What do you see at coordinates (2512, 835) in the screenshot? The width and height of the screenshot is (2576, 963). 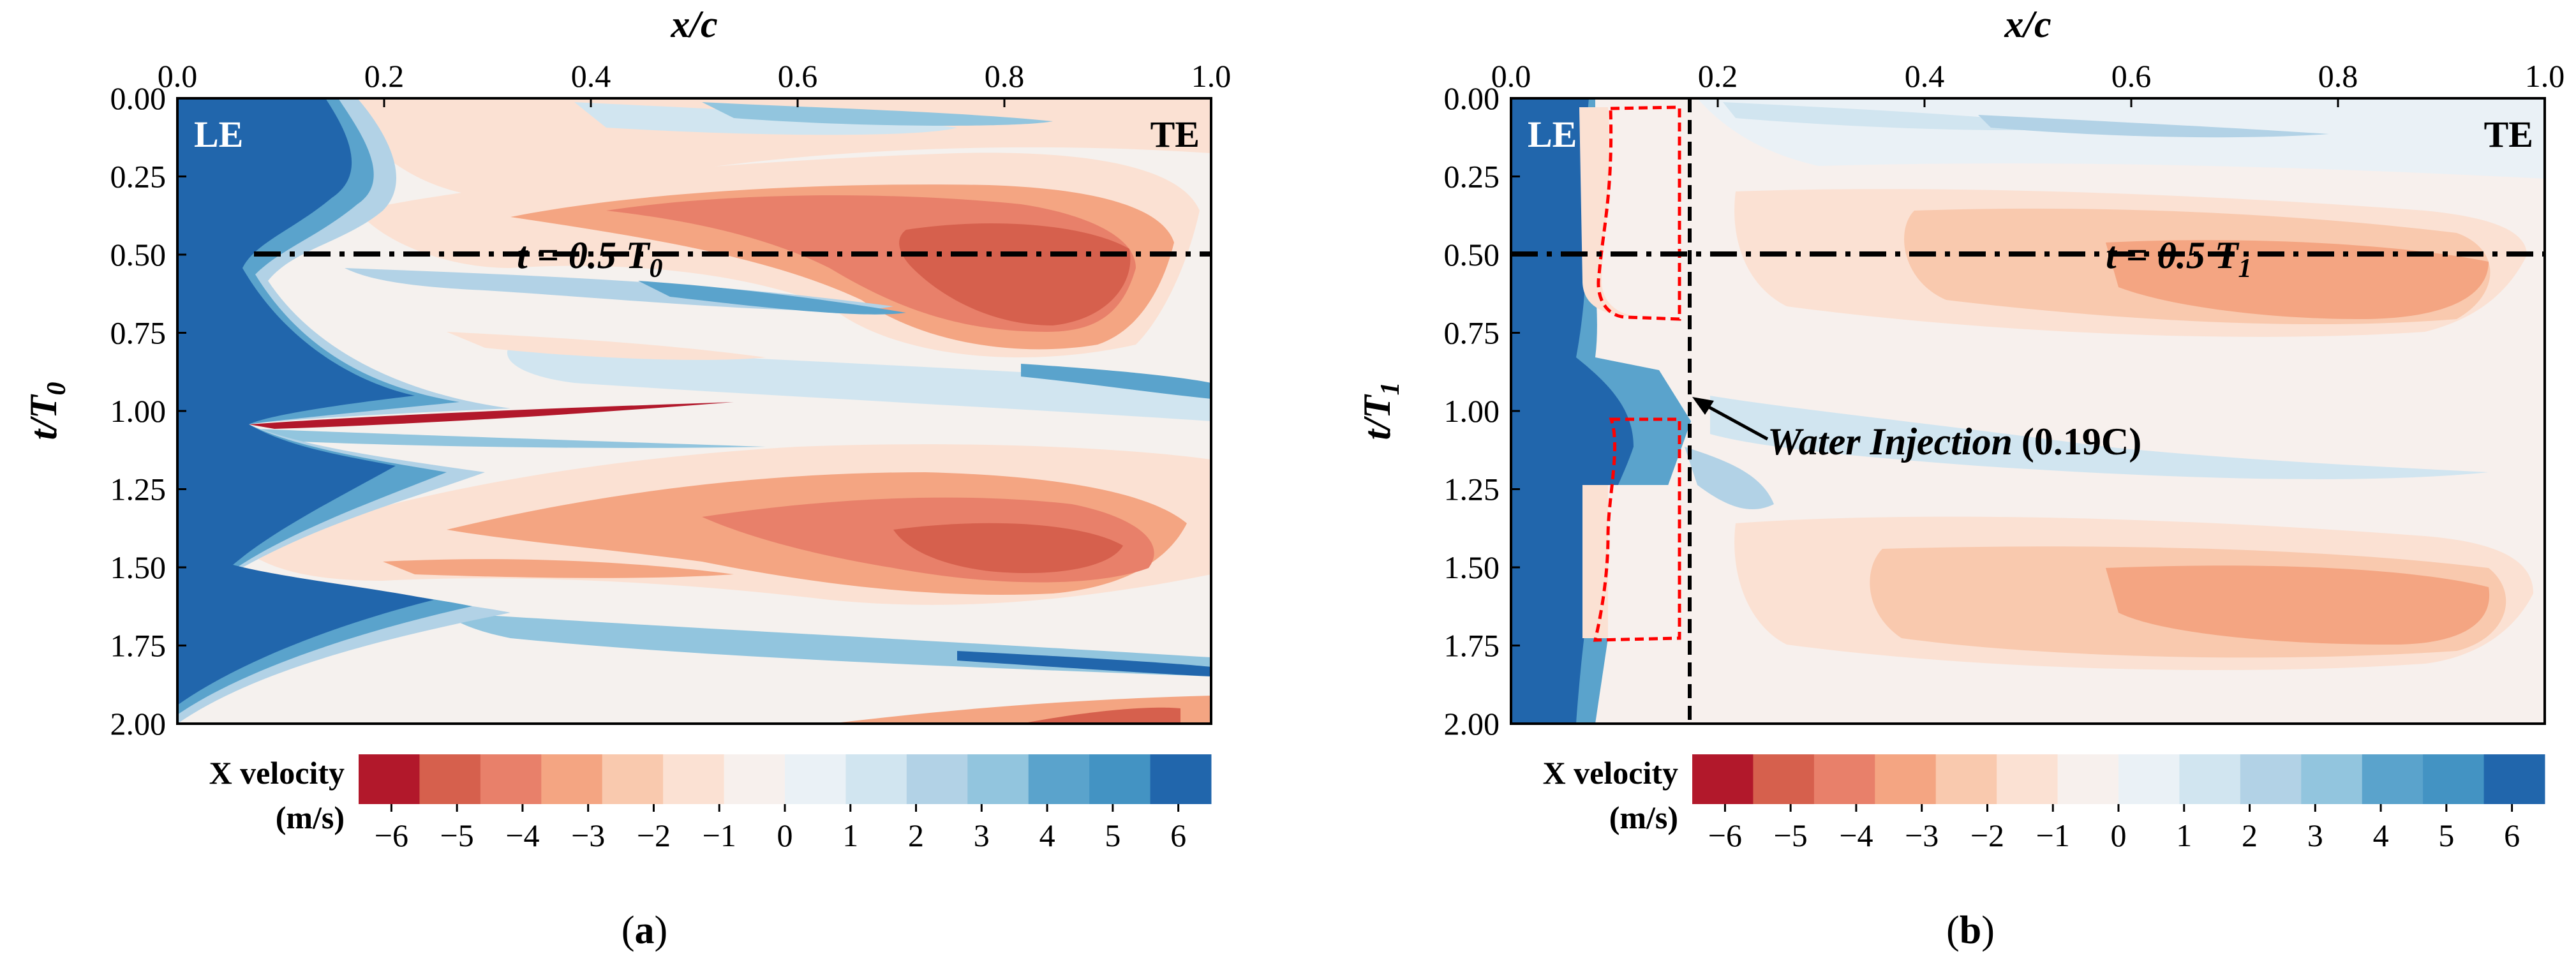 I see `panel-b-colorbar-tick-label: 6` at bounding box center [2512, 835].